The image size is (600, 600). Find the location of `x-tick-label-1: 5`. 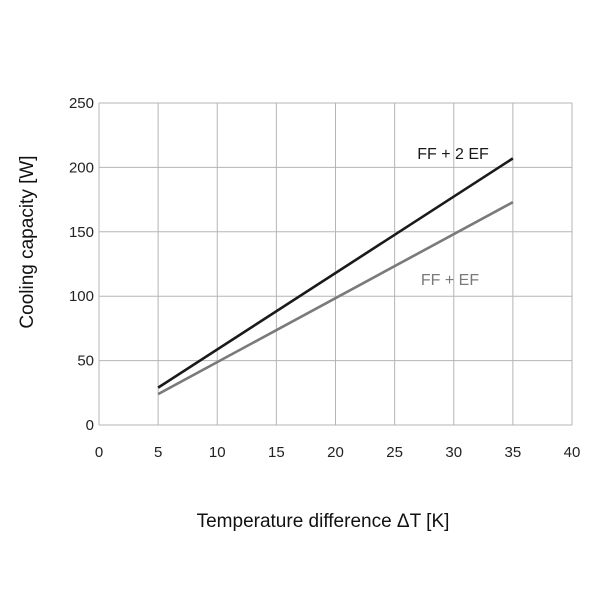

x-tick-label-1: 5 is located at coordinates (158, 452).